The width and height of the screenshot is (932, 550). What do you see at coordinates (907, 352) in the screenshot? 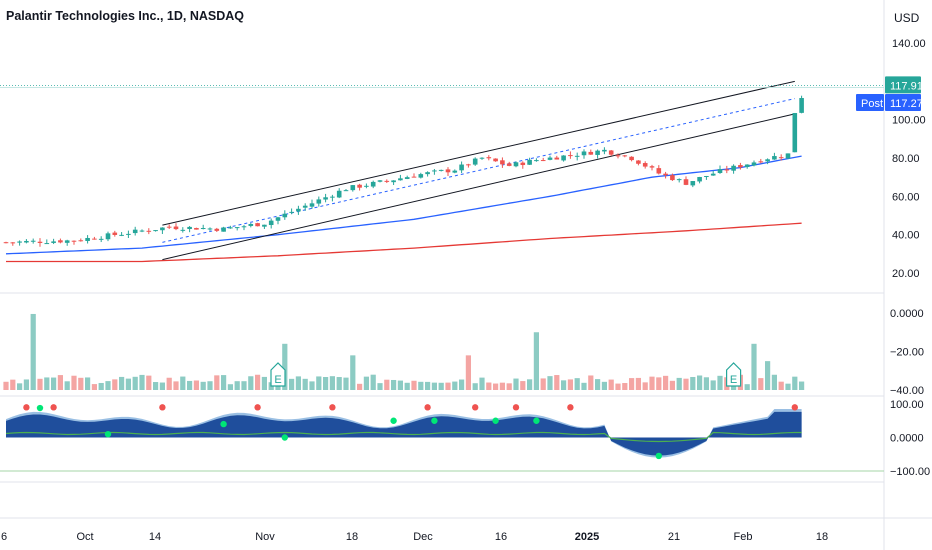
I see `volume-axis: 0.0000 −20.00 −40.00` at bounding box center [907, 352].